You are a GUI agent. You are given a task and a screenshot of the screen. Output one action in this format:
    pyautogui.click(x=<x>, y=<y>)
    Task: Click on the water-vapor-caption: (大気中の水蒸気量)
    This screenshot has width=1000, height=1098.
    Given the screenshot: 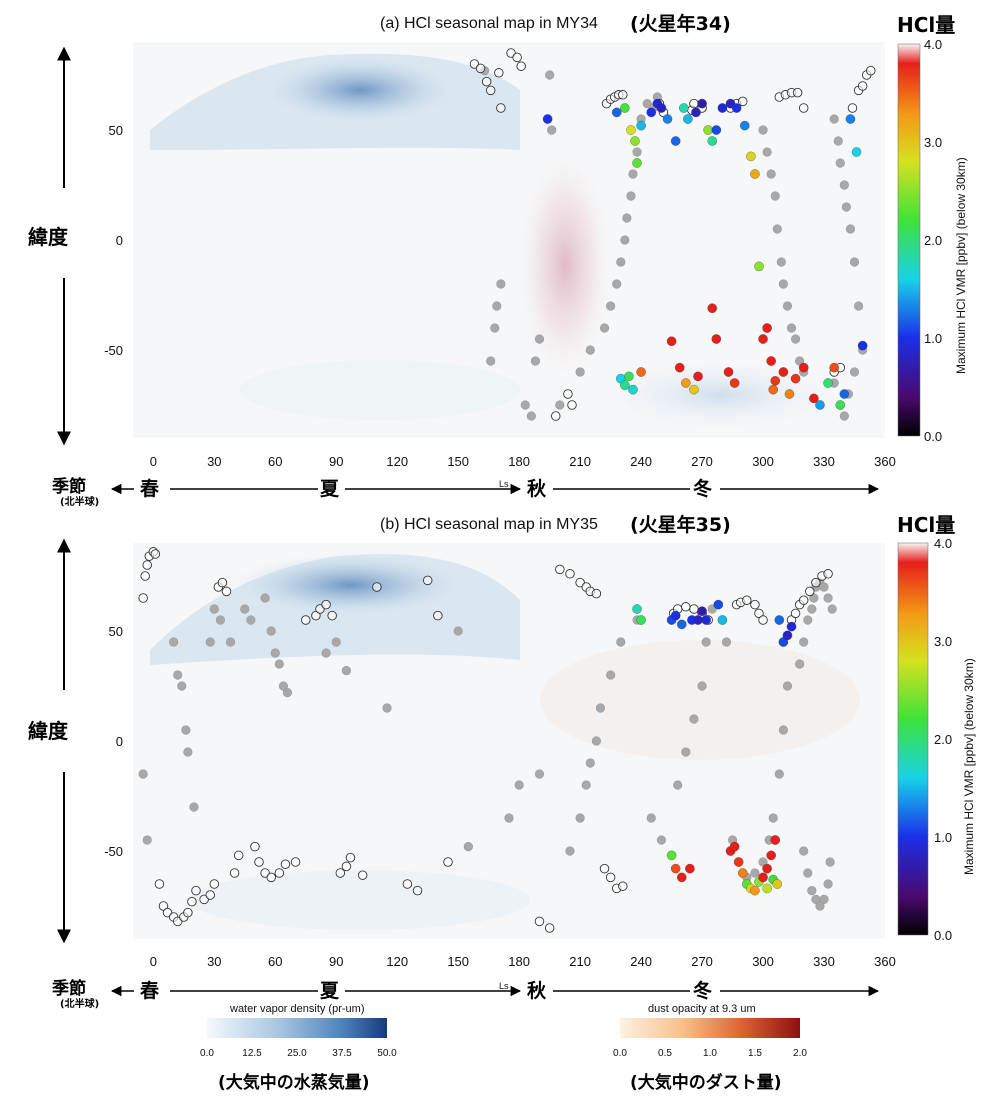 What is the action you would take?
    pyautogui.click(x=294, y=1082)
    